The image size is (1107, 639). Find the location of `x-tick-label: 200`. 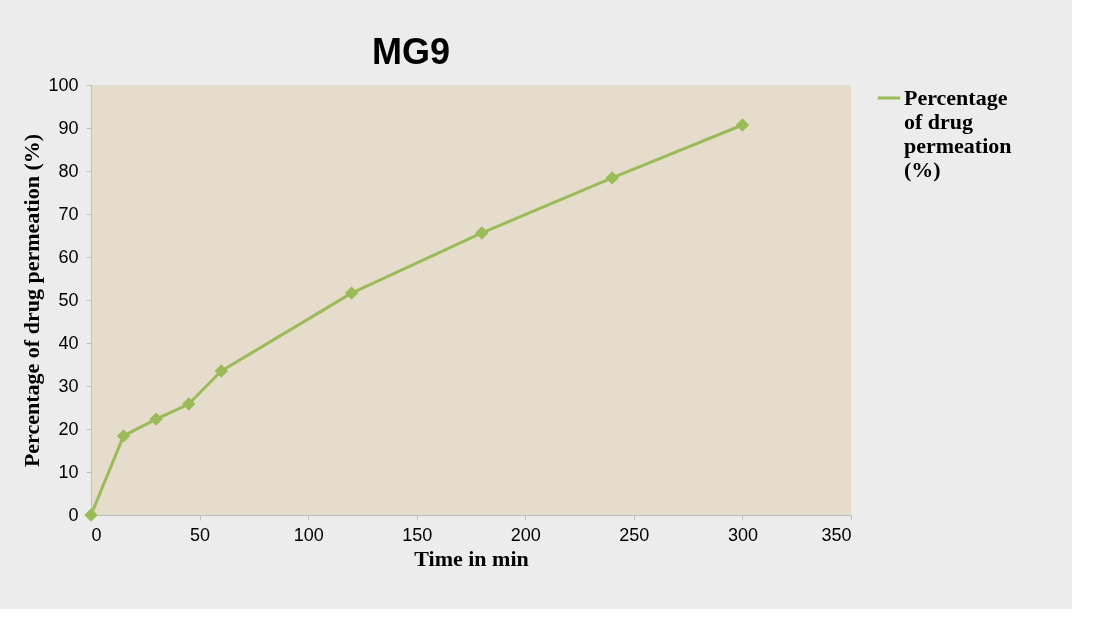

x-tick-label: 200 is located at coordinates (525, 534).